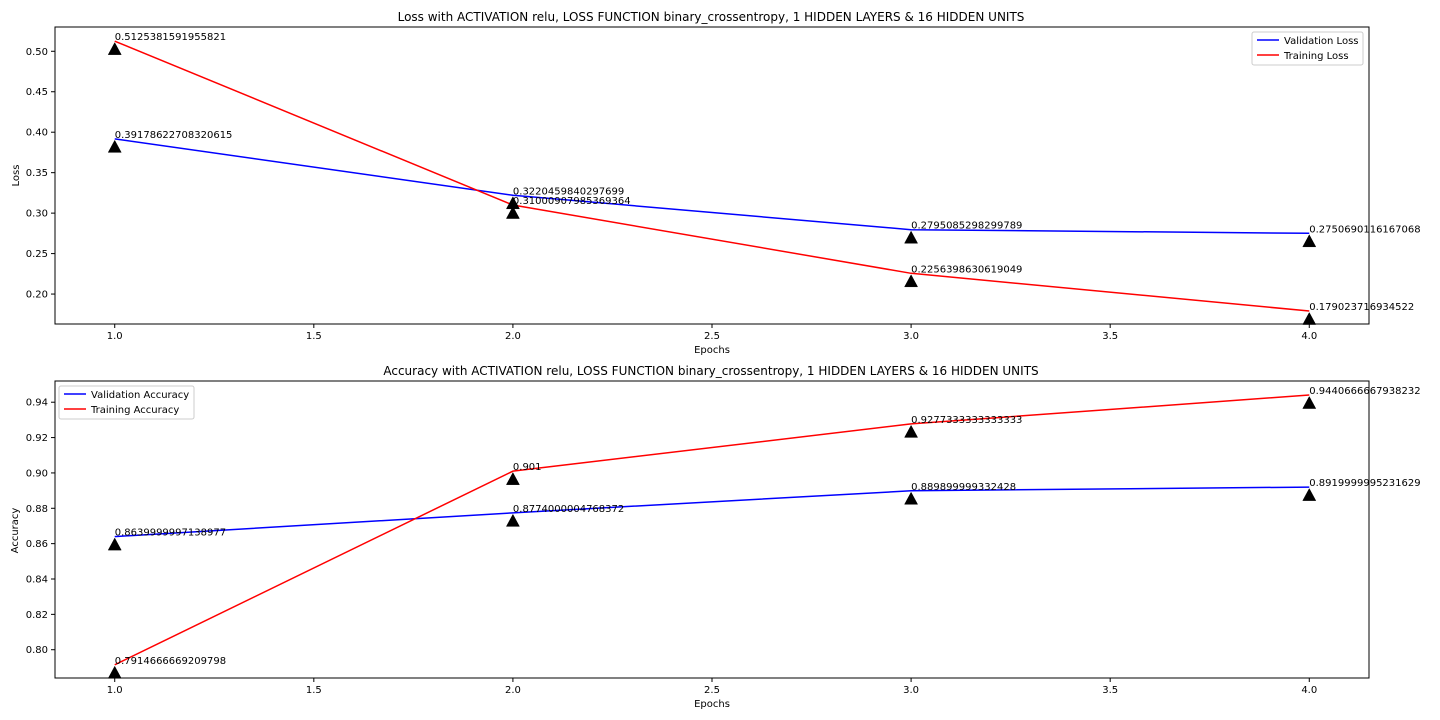 The height and width of the screenshot is (720, 1440). What do you see at coordinates (966, 226) in the screenshot?
I see `validation-loss-value-label: 0.2795085298299789` at bounding box center [966, 226].